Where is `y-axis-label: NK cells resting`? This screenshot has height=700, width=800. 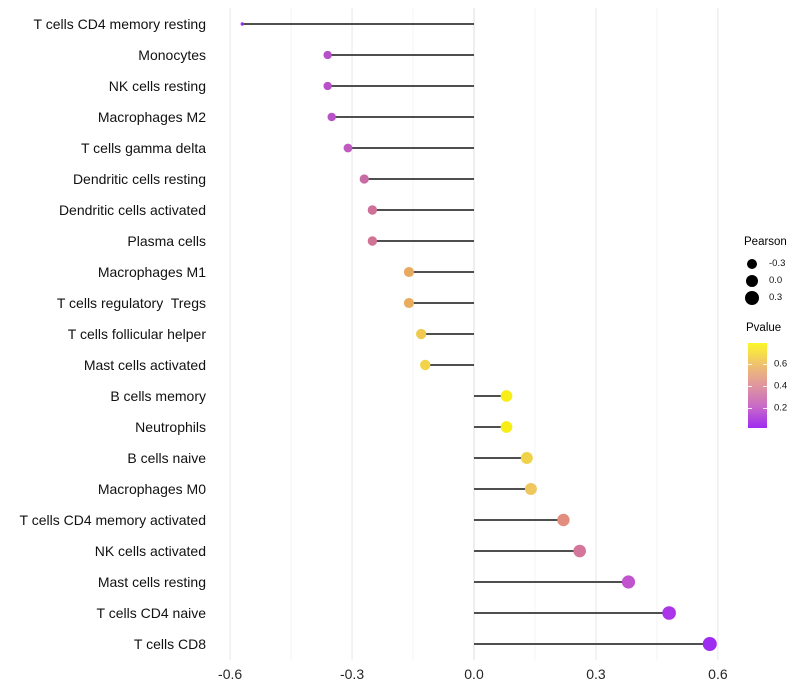
y-axis-label: NK cells resting is located at coordinates (157, 86).